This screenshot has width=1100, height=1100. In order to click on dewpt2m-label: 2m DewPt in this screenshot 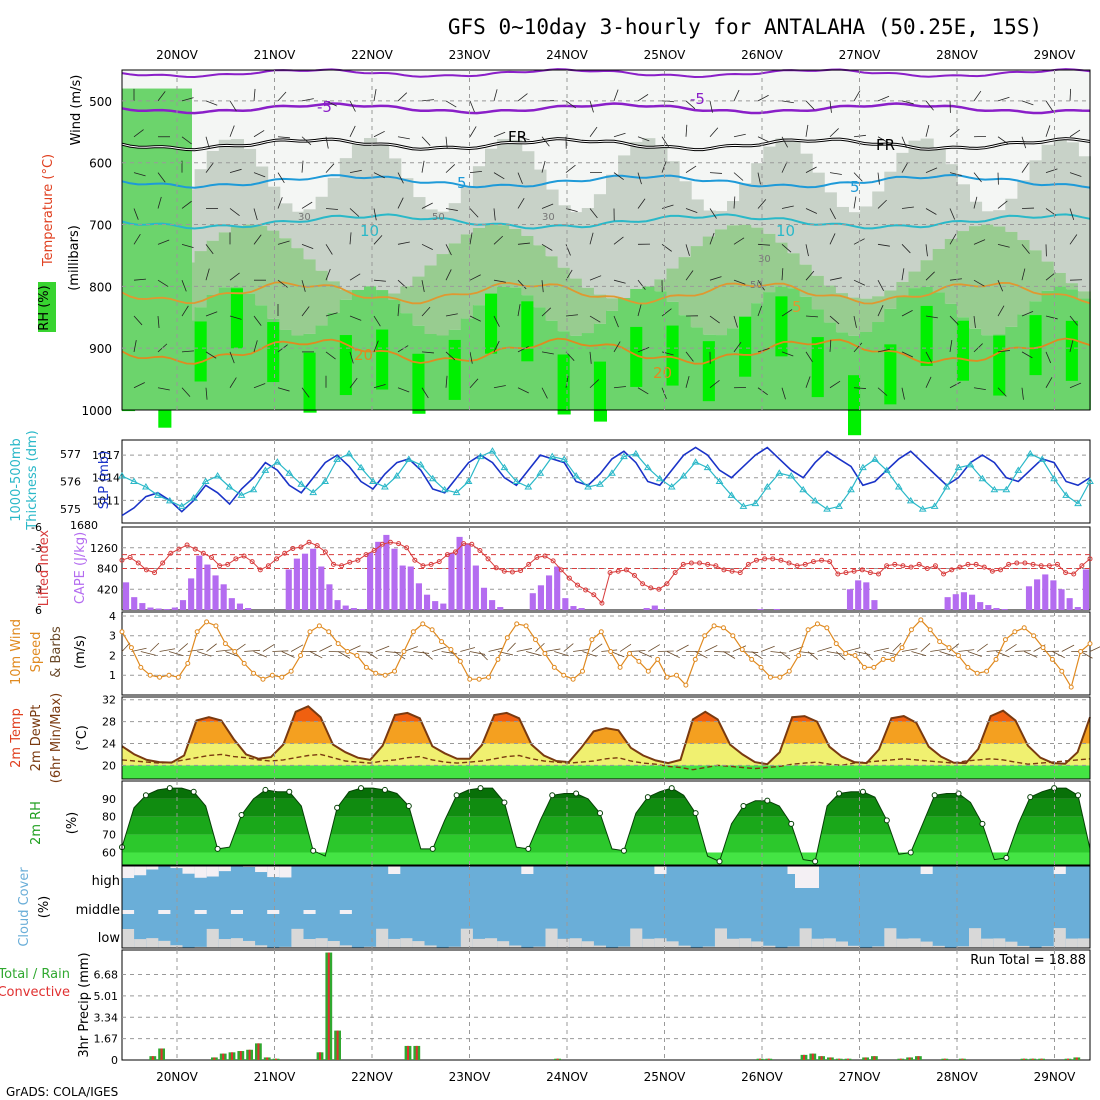, I will do `click(36, 738)`.